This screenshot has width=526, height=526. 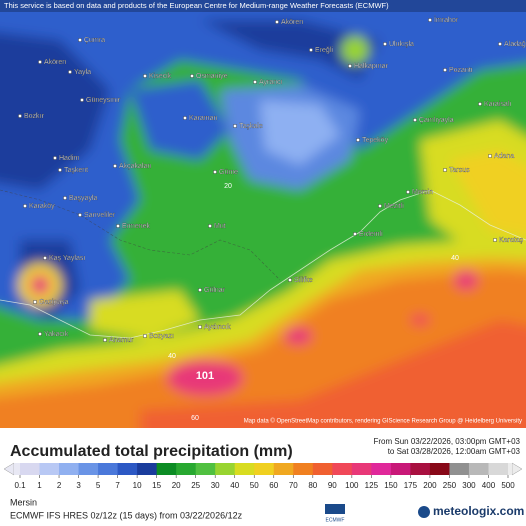 I want to click on legend-level: 125, so click(x=372, y=485).